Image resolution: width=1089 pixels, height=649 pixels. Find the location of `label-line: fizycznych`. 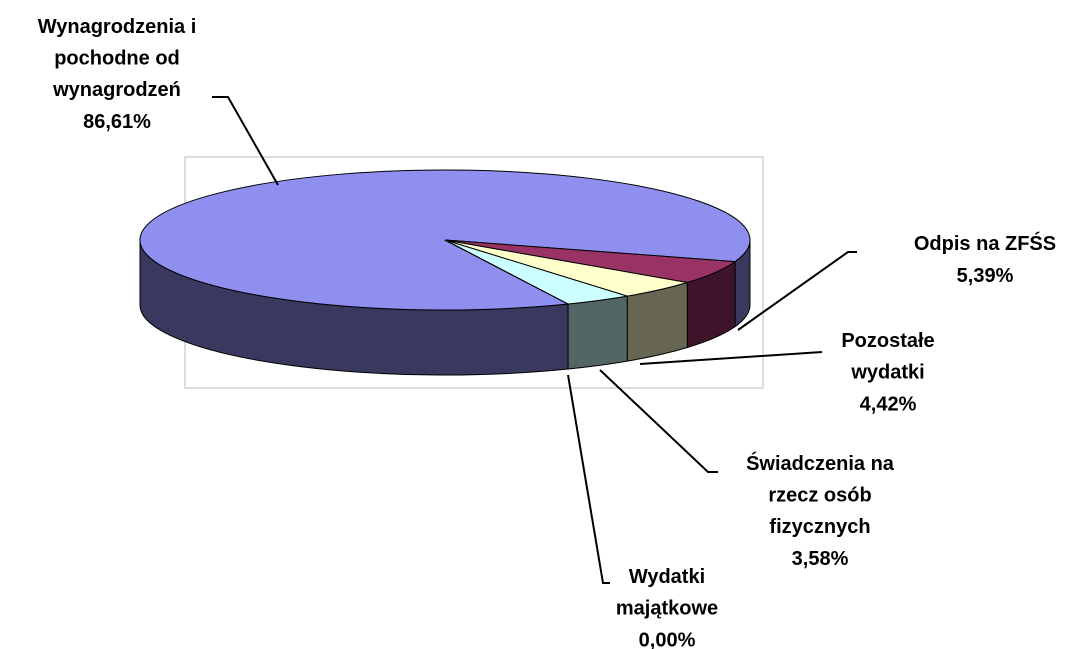

label-line: fizycznych is located at coordinates (819, 527).